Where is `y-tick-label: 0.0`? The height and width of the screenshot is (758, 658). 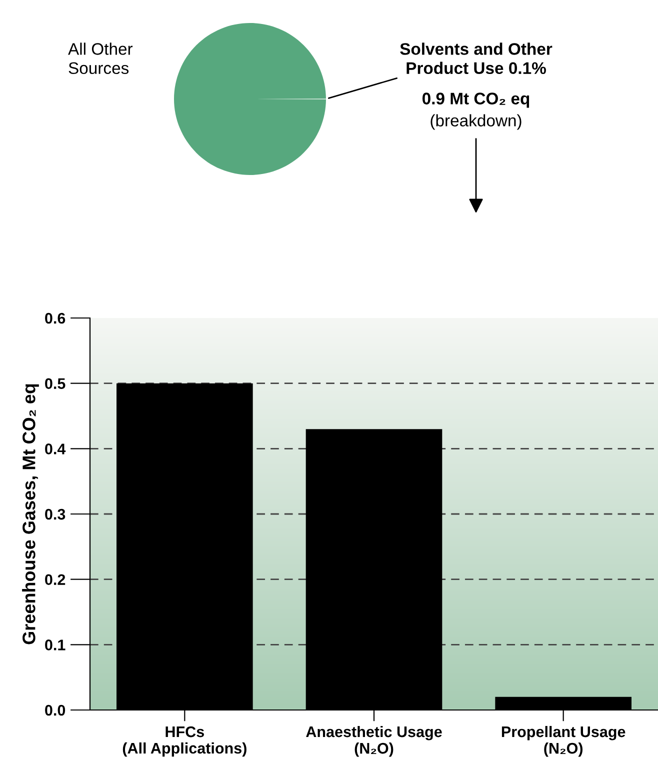 y-tick-label: 0.0 is located at coordinates (55, 710).